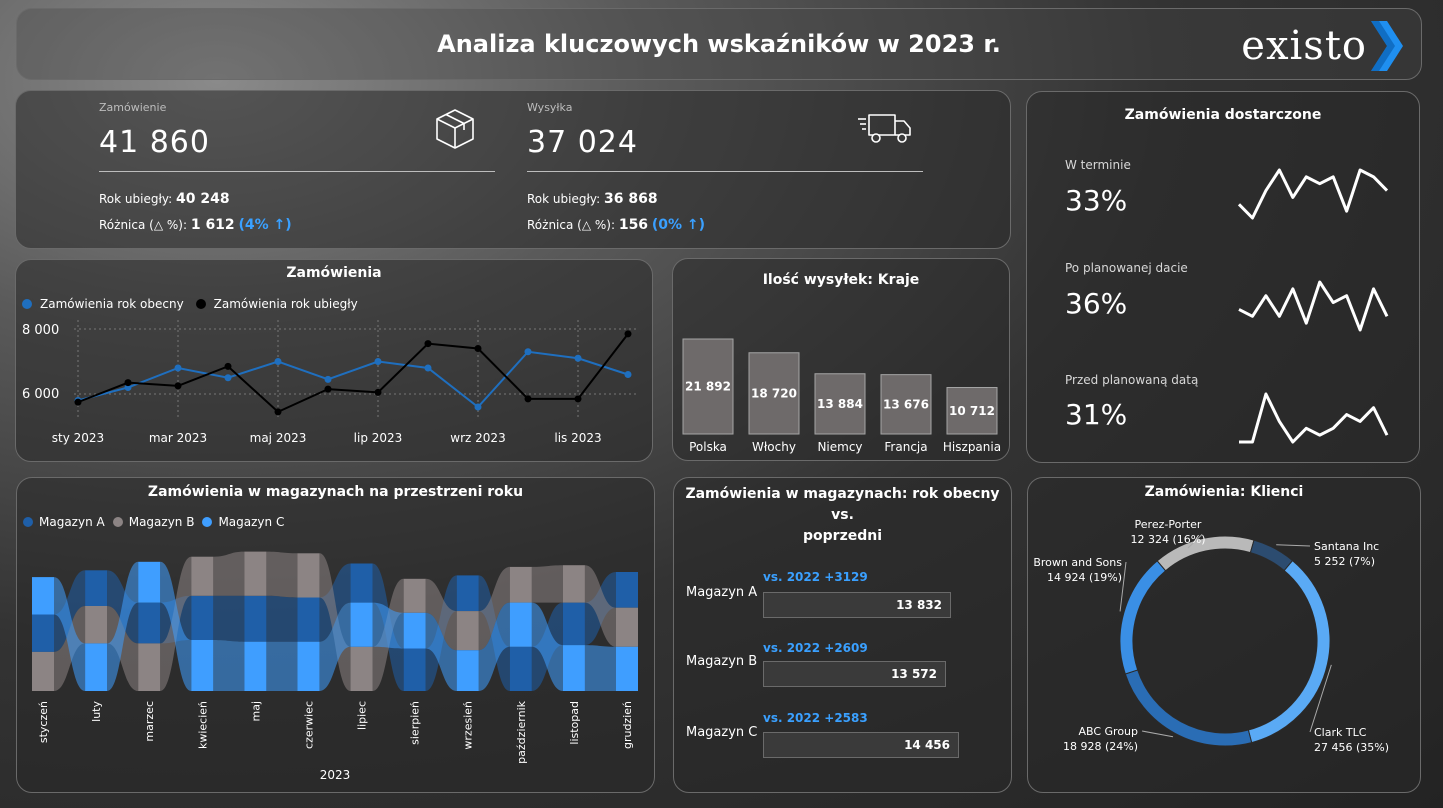 The height and width of the screenshot is (808, 1443). I want to click on orders-prev-label: Rok ubiegły:, so click(136, 199).